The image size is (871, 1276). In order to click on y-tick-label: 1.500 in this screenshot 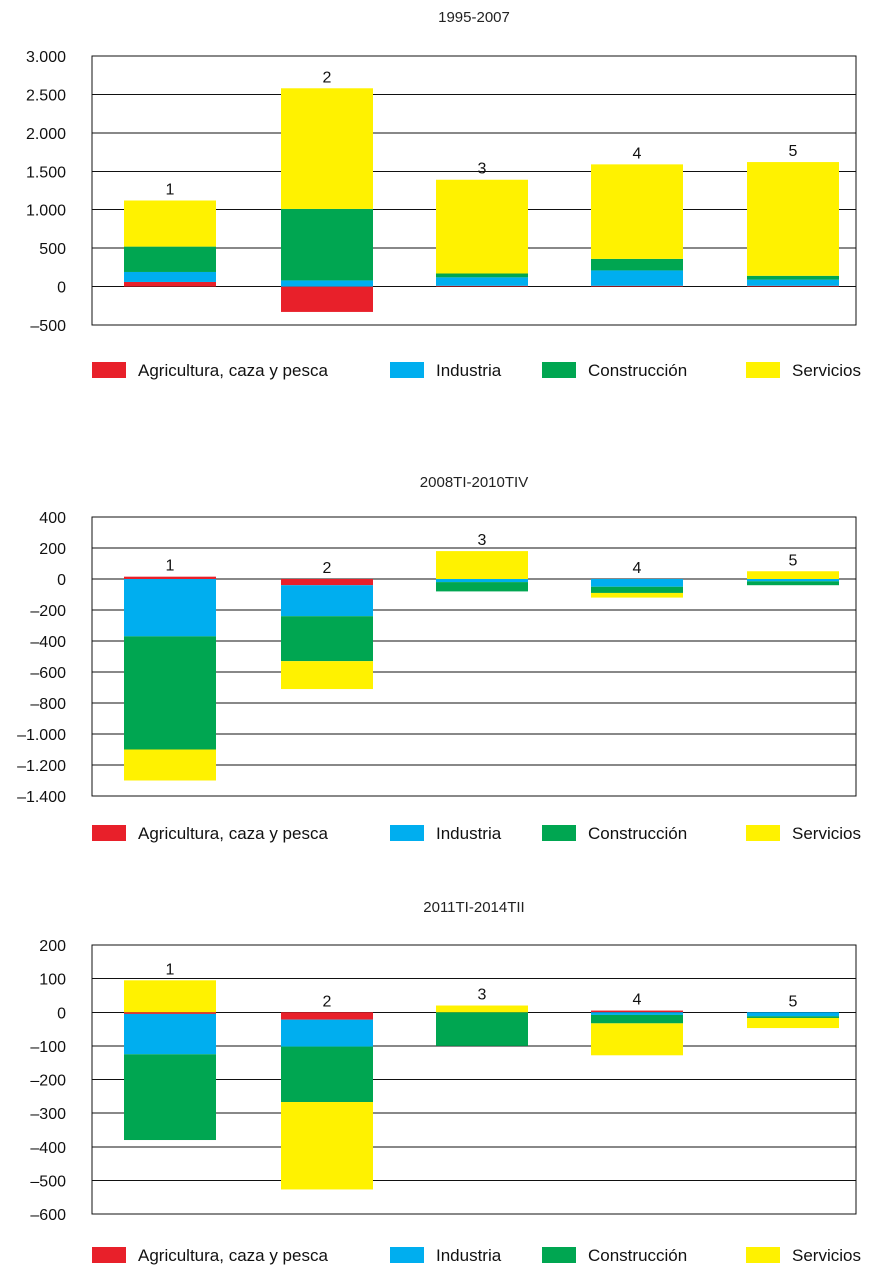, I will do `click(46, 172)`.